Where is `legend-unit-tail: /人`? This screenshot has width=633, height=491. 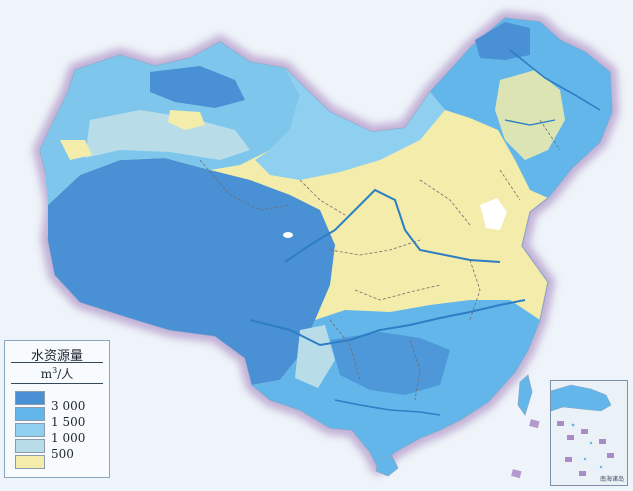 legend-unit-tail: /人 is located at coordinates (65, 374).